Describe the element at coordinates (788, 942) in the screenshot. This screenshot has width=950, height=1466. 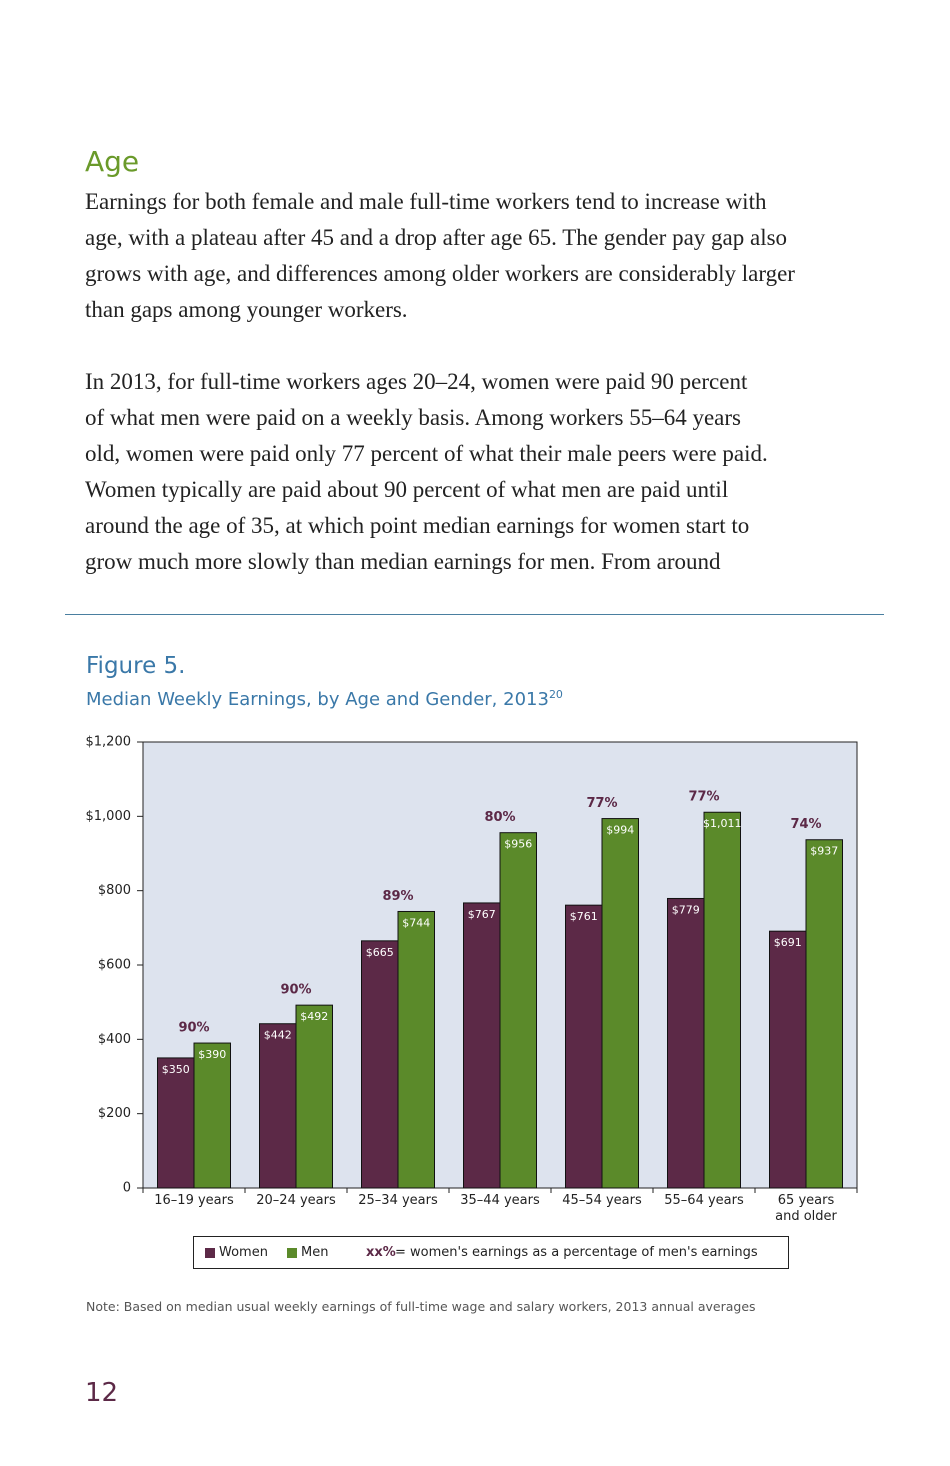
I see `value-label: $691` at that location.